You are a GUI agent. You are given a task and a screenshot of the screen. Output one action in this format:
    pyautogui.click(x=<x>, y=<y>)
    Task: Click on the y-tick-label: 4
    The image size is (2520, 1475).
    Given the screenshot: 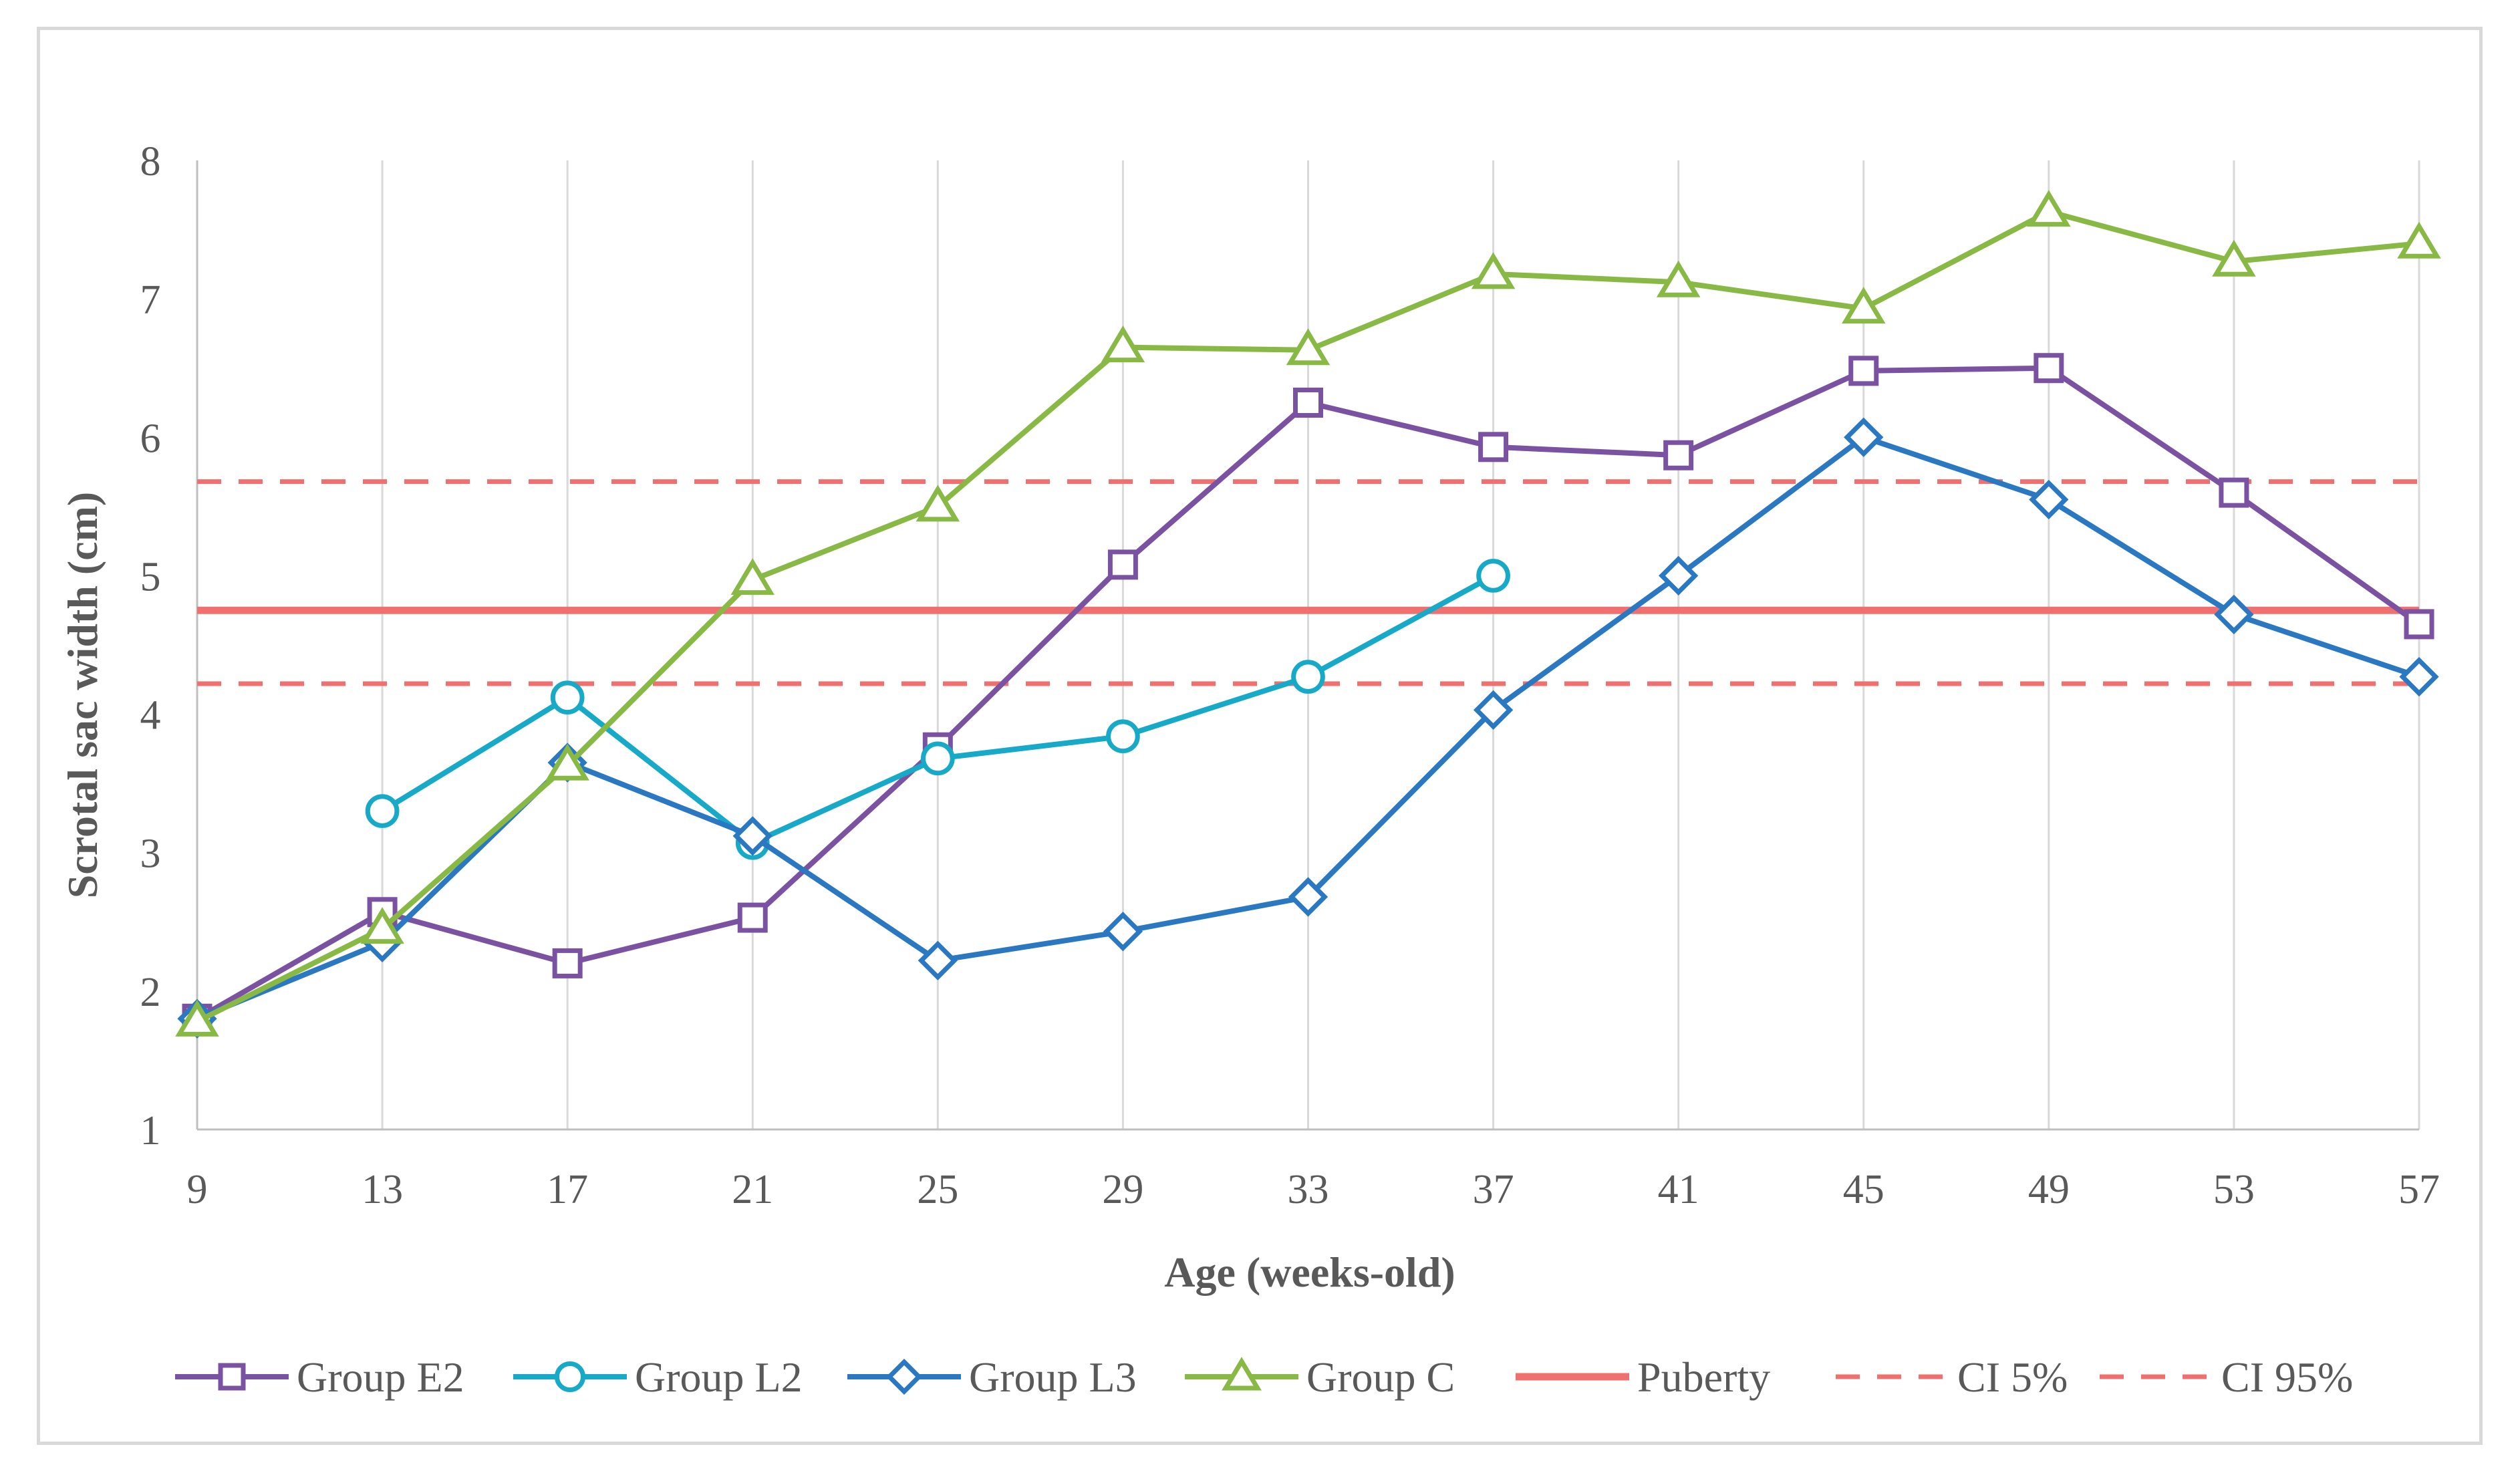 What is the action you would take?
    pyautogui.click(x=150, y=716)
    